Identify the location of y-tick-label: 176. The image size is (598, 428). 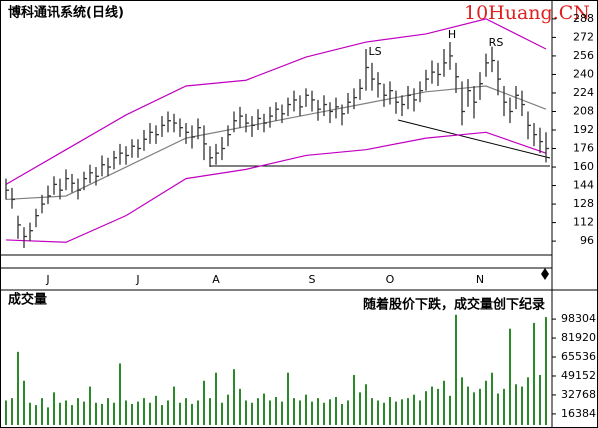
(583, 148).